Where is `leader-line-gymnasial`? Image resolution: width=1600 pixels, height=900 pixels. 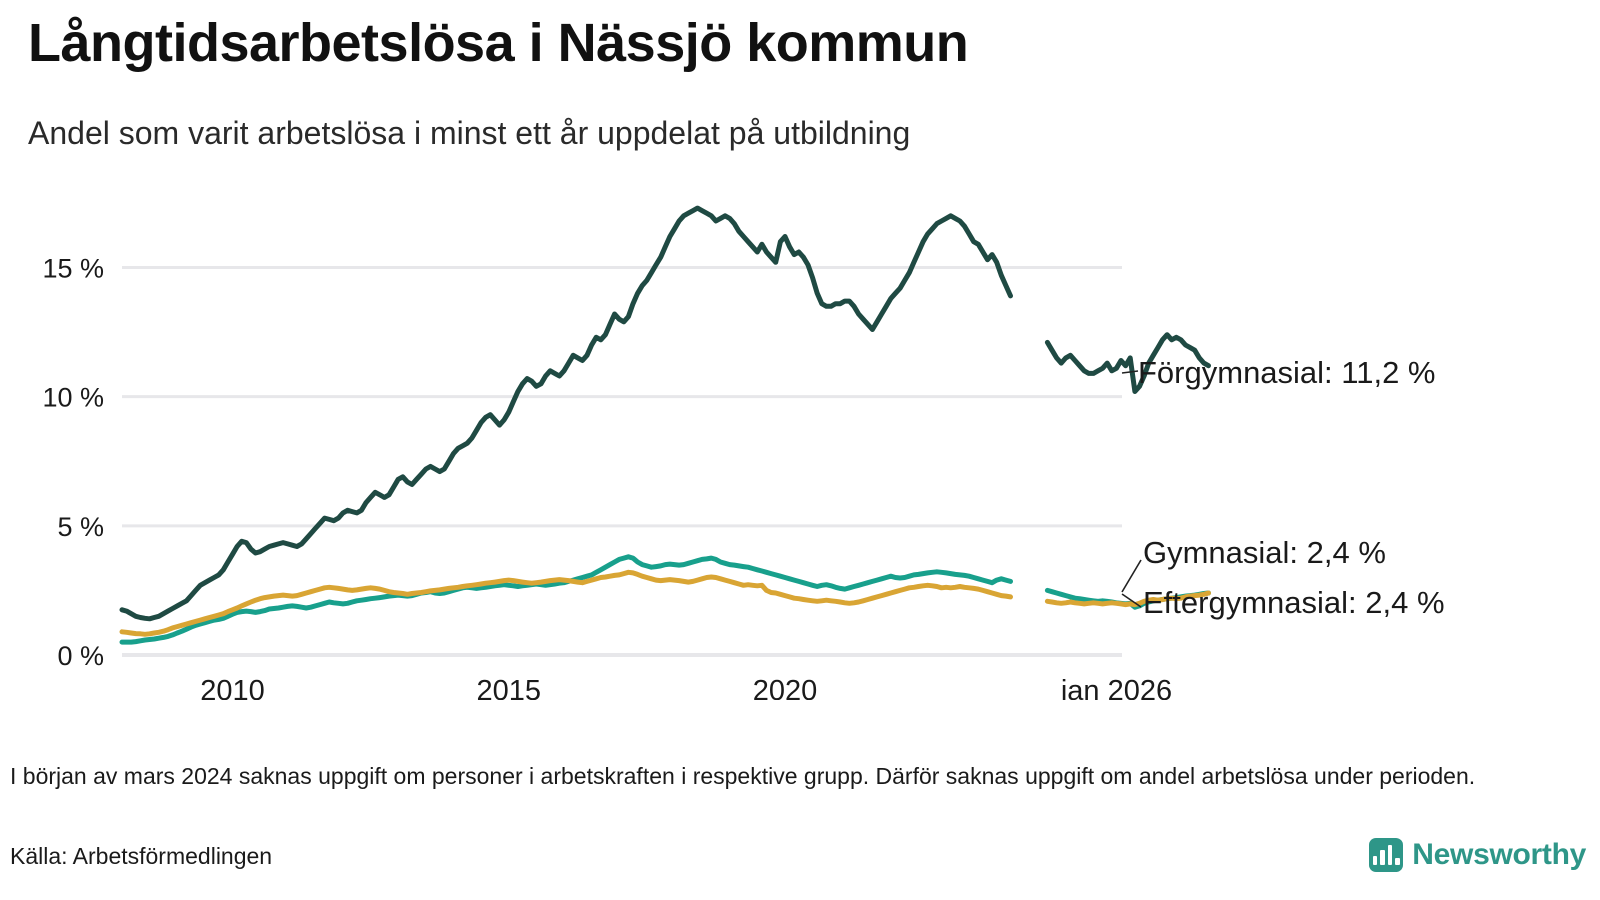
leader-line-gymnasial is located at coordinates (1131, 576).